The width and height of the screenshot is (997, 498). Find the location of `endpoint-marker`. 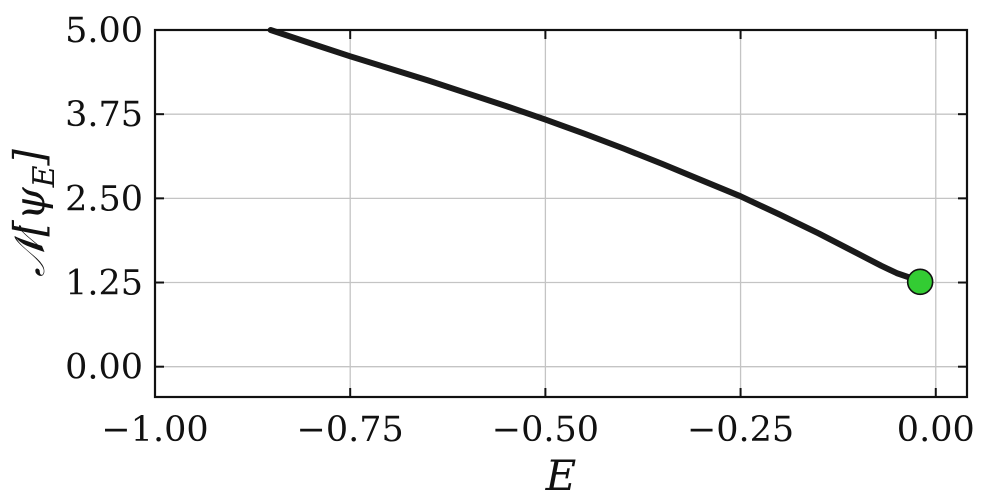

endpoint-marker is located at coordinates (920, 282).